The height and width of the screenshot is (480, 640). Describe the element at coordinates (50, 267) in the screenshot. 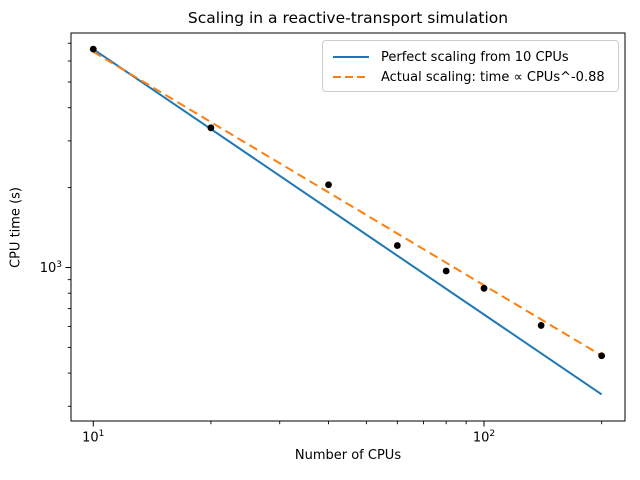

I see `y-tick-label: 103` at that location.